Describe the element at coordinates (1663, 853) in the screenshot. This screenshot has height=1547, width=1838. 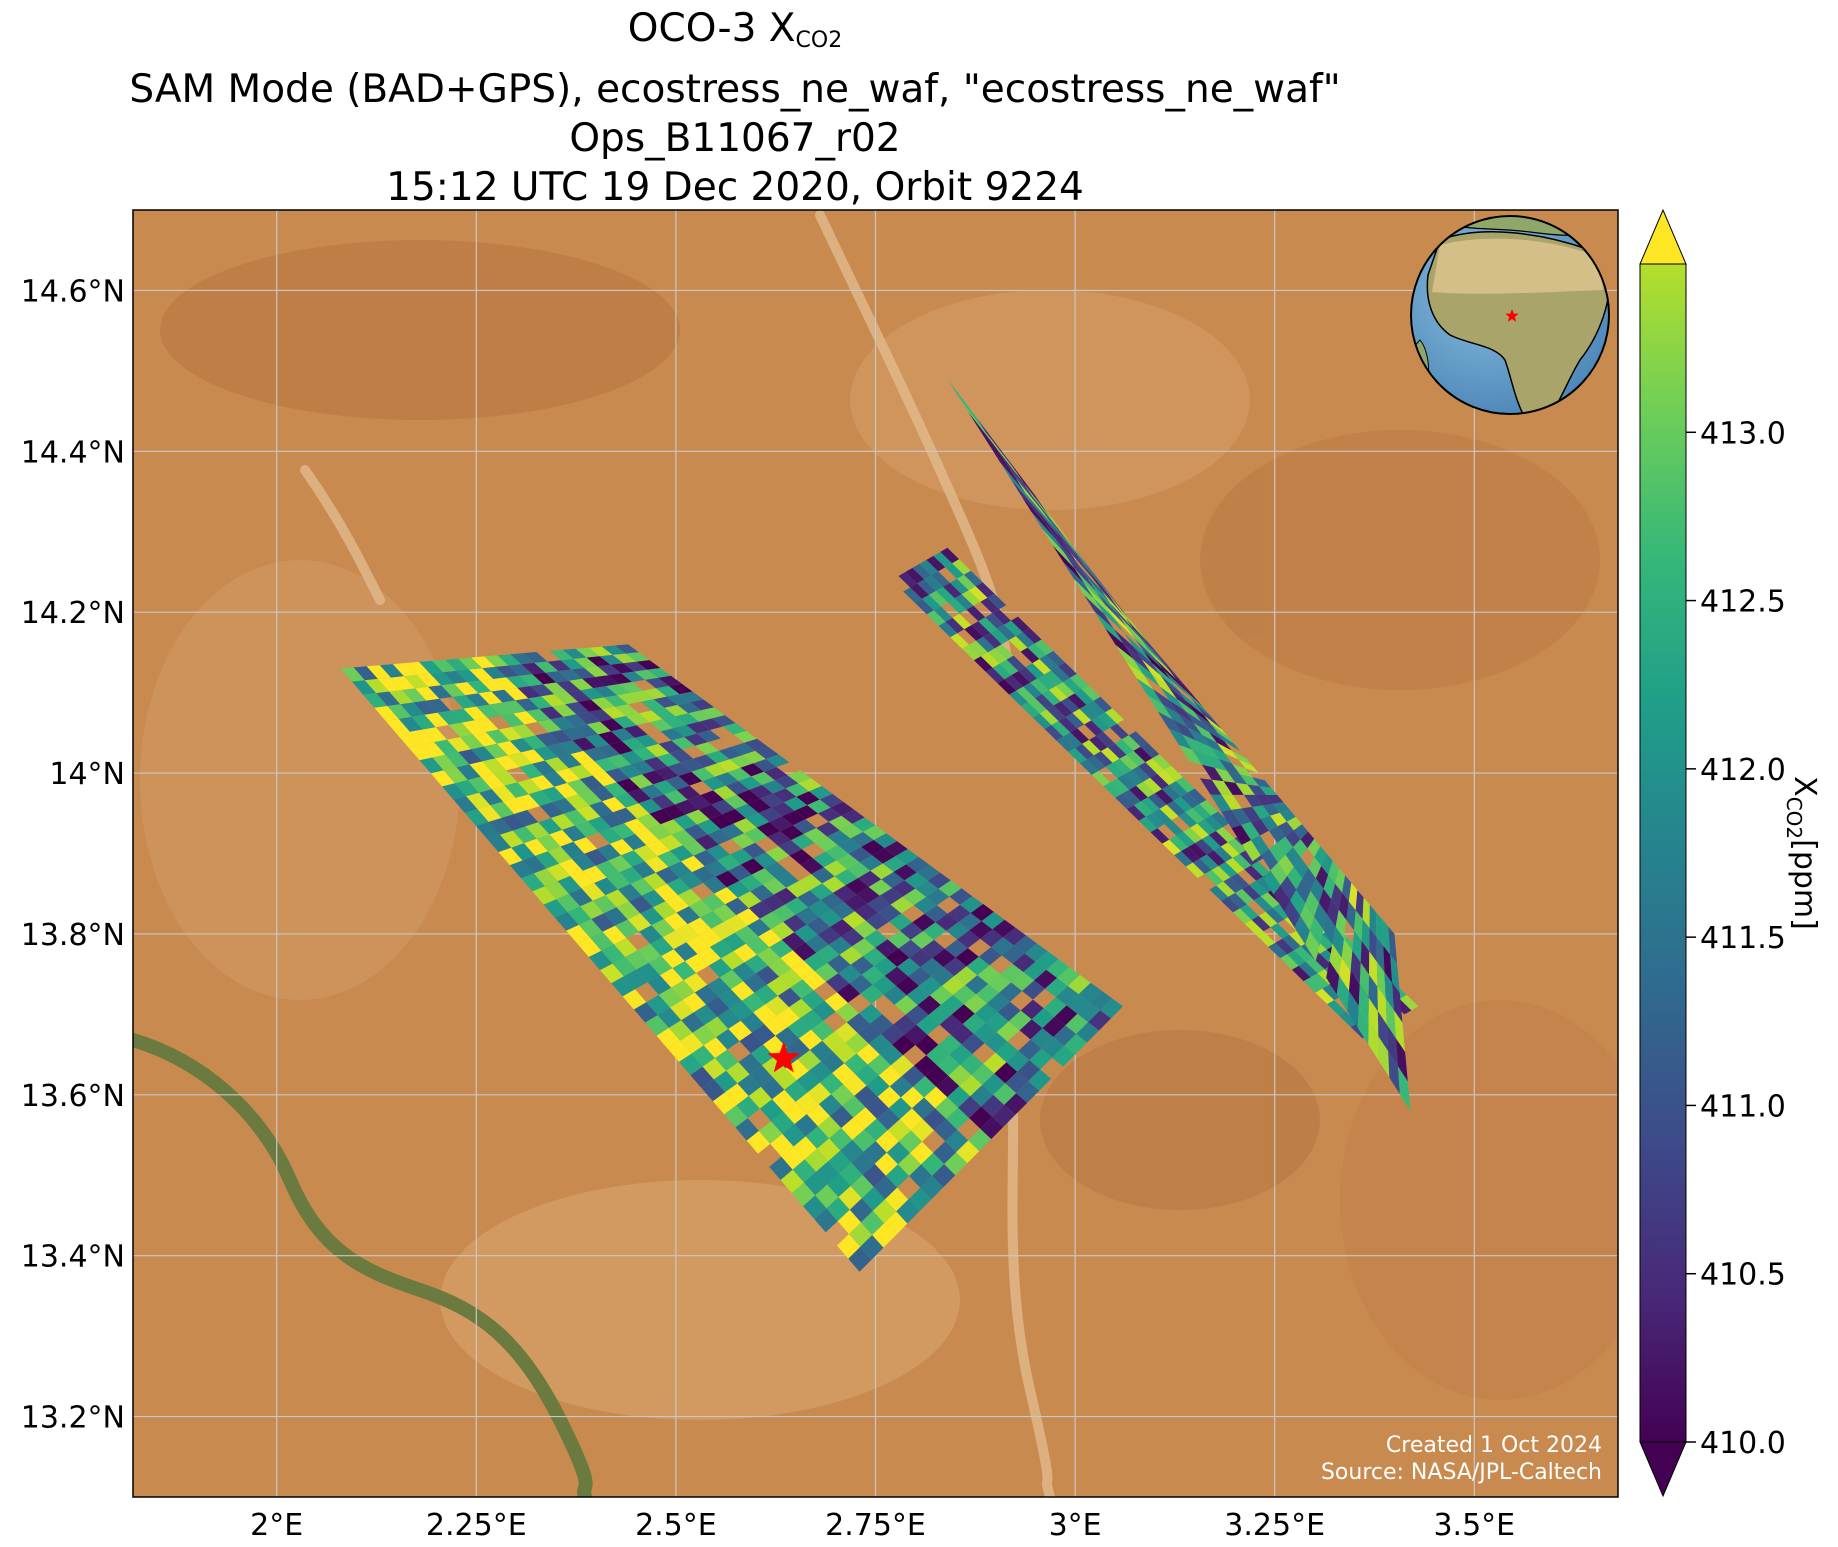
I see `colorbar-gradient` at that location.